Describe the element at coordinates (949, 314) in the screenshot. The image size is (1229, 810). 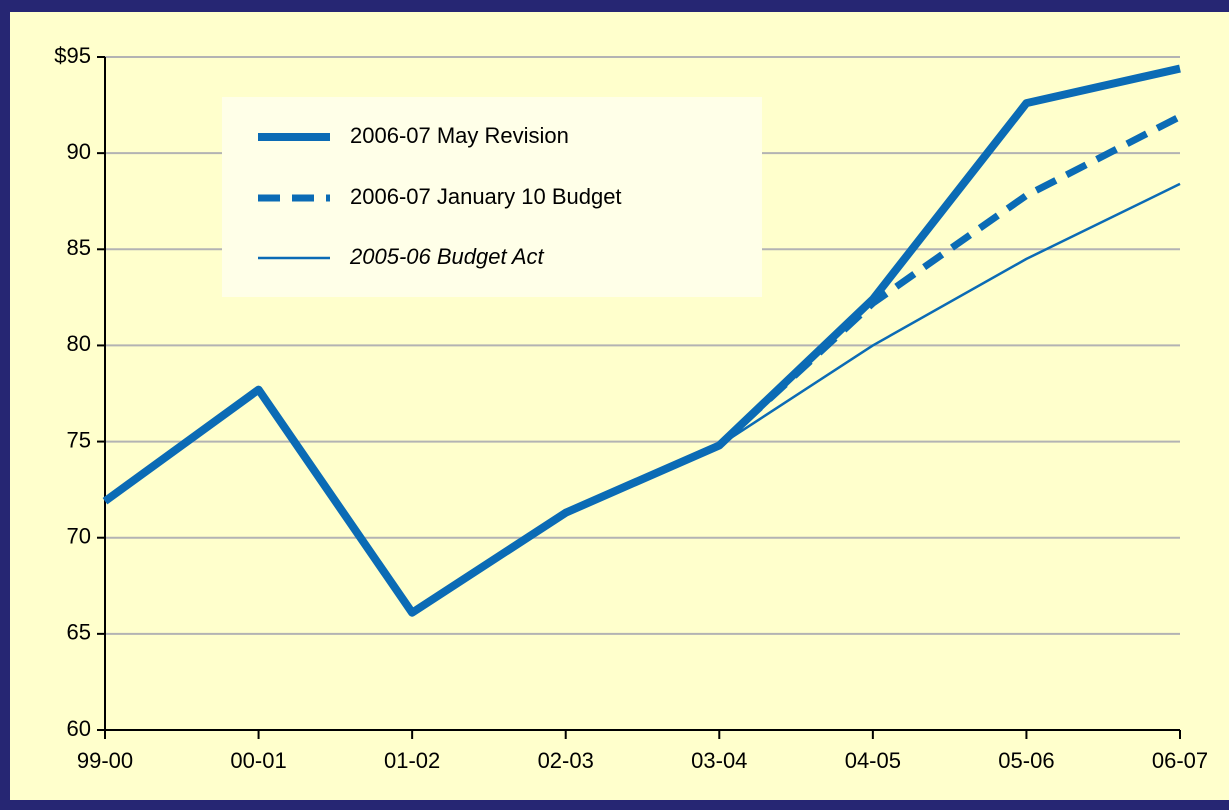
I see `series-line` at that location.